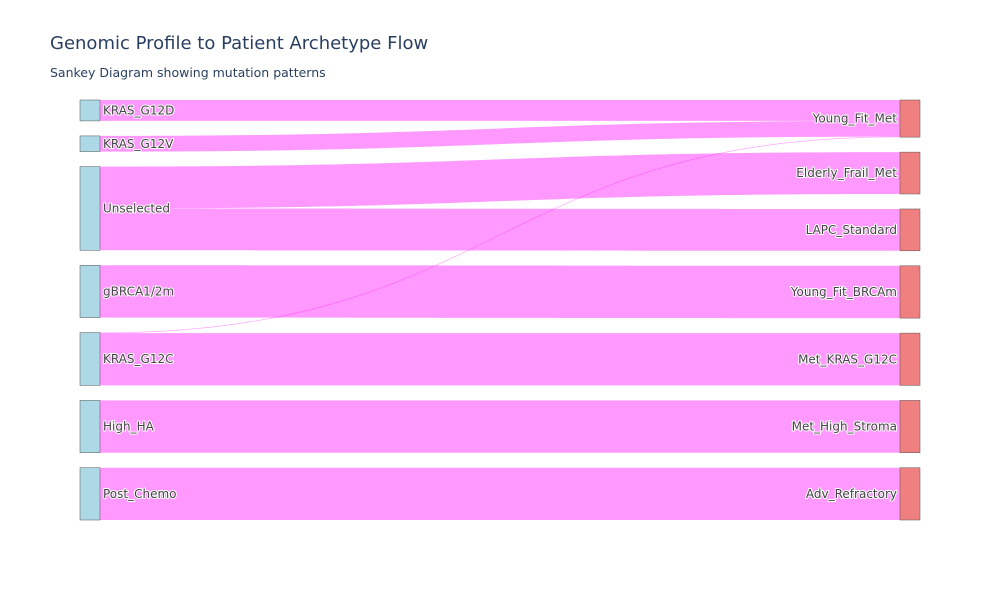 This screenshot has width=1000, height=600. I want to click on node-kras-g12d, so click(90, 110).